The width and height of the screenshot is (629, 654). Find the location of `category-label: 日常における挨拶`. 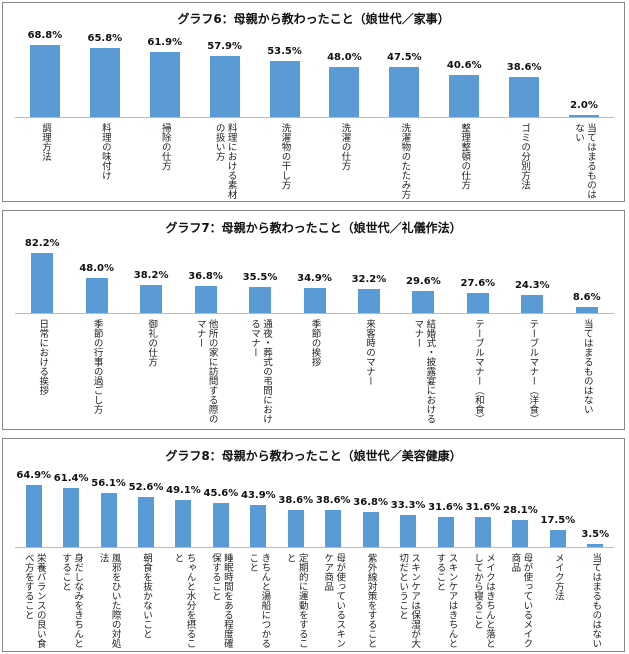

category-label: 日常における挨拶 is located at coordinates (43, 357).